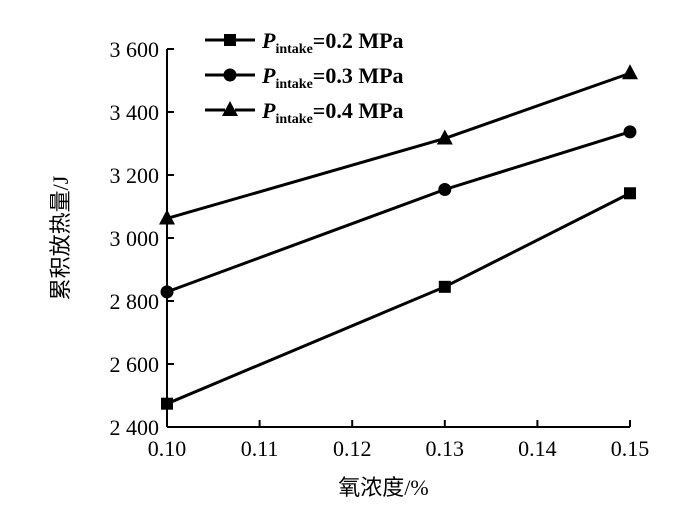  Describe the element at coordinates (332, 112) in the screenshot. I see `legend-label: Pintake=0.4 MPa` at that location.